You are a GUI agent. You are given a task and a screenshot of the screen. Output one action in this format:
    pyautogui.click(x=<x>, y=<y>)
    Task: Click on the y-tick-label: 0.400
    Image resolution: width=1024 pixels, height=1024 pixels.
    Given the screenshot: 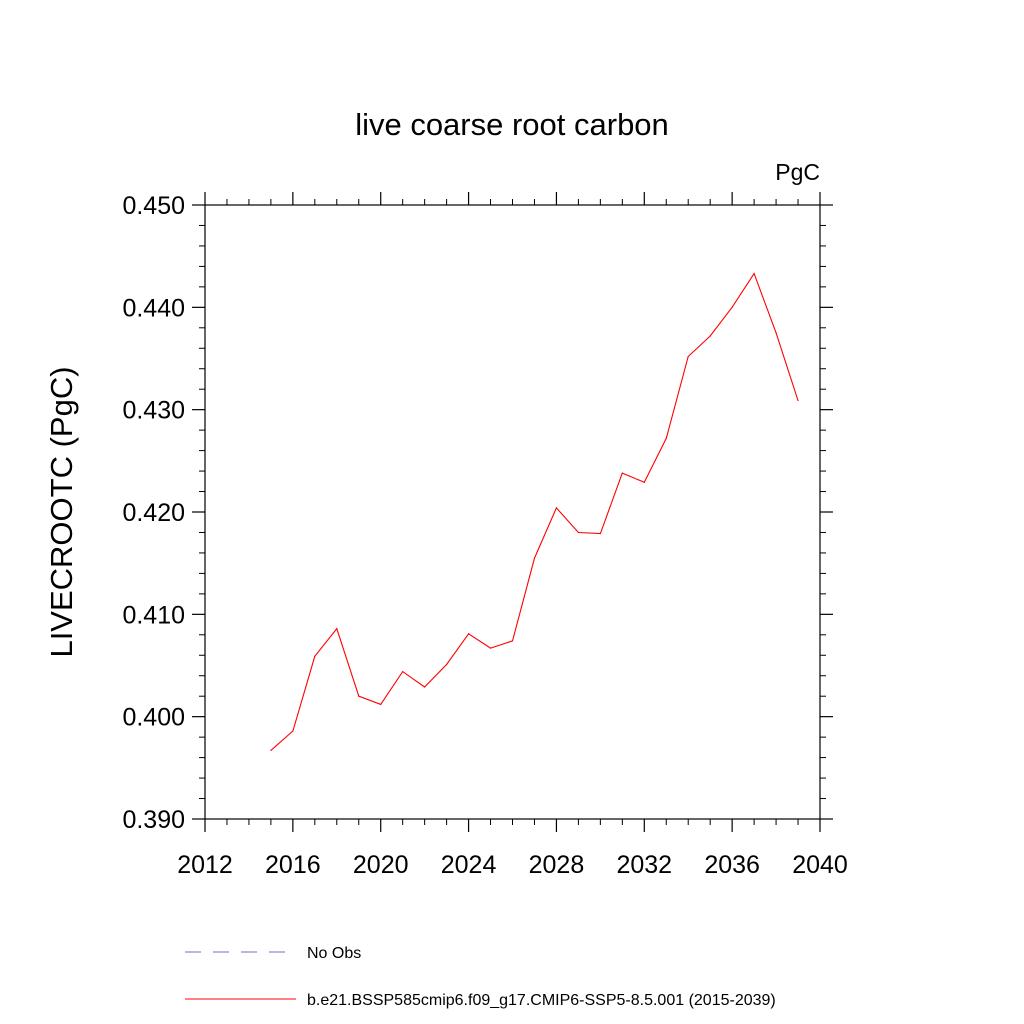 What is the action you would take?
    pyautogui.click(x=153, y=718)
    